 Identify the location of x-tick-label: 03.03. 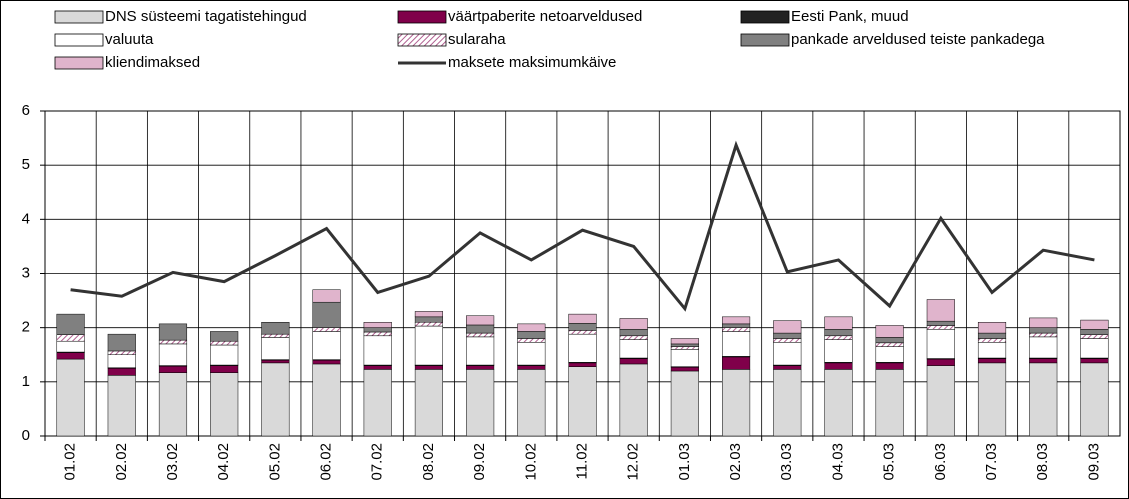
(786, 462).